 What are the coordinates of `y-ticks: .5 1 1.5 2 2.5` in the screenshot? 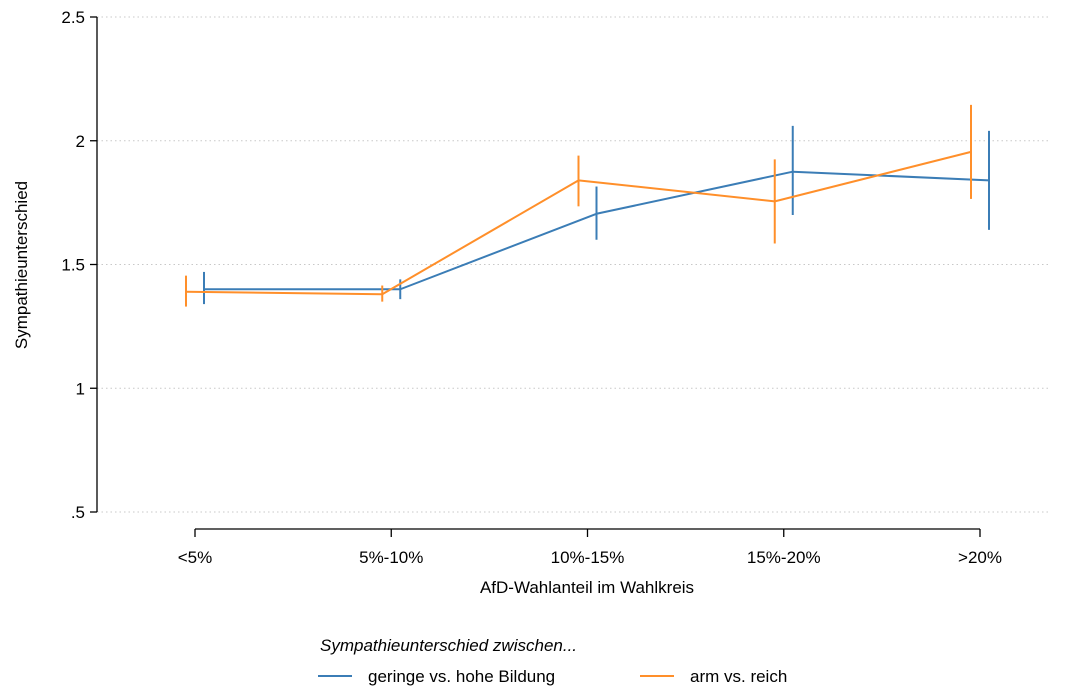 It's located at (79, 265).